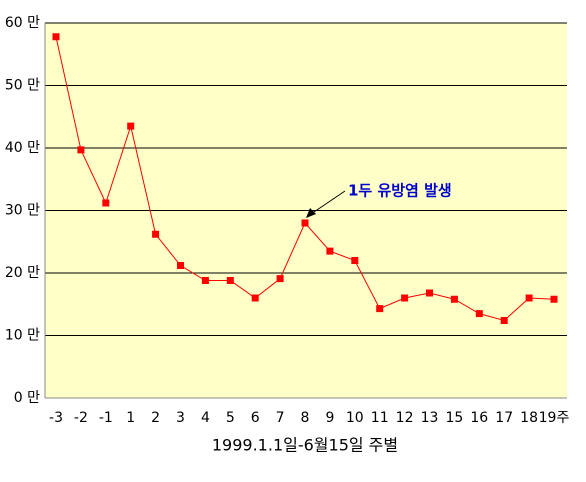 This screenshot has height=482, width=586. I want to click on x-tick-label: 12, so click(405, 418).